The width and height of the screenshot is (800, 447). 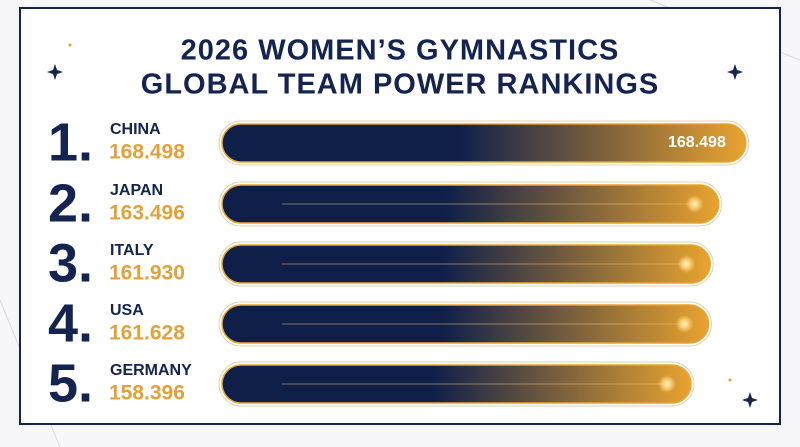 I want to click on country-name: USA, so click(x=127, y=310).